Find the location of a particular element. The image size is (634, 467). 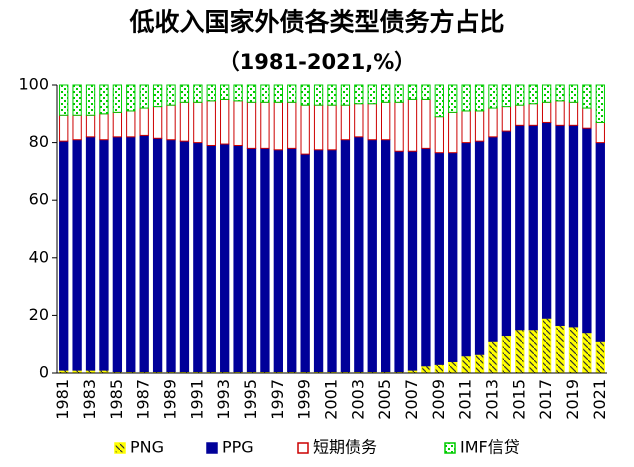

x-tick-label: 2013 is located at coordinates (491, 399).